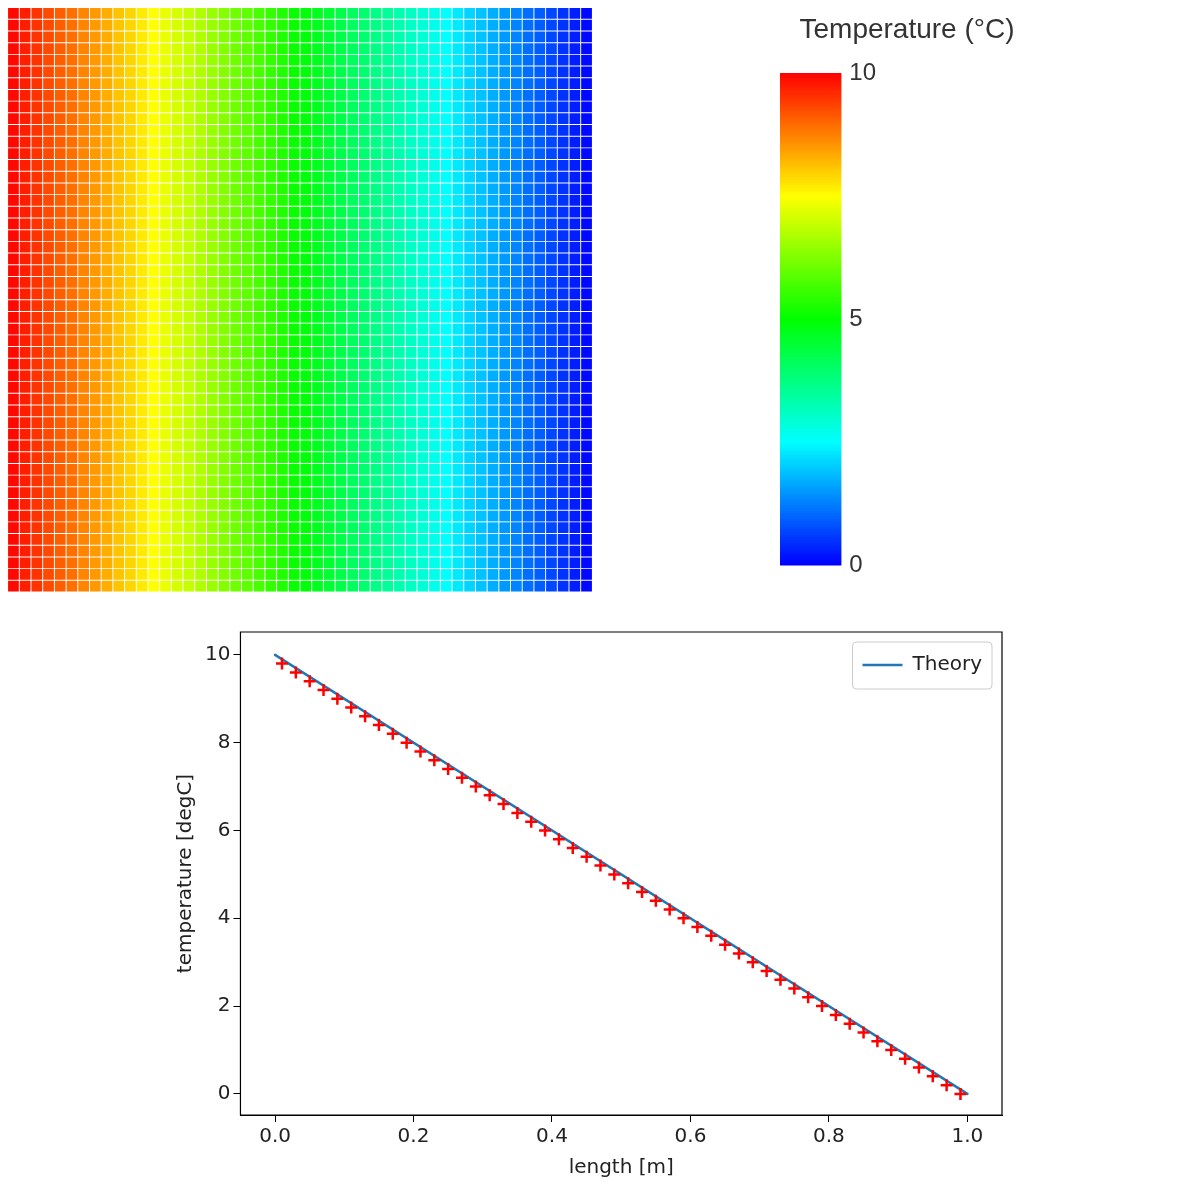 The image size is (1200, 1201). What do you see at coordinates (184, 873) in the screenshot?
I see `y-axis-title: temperature [degC]` at bounding box center [184, 873].